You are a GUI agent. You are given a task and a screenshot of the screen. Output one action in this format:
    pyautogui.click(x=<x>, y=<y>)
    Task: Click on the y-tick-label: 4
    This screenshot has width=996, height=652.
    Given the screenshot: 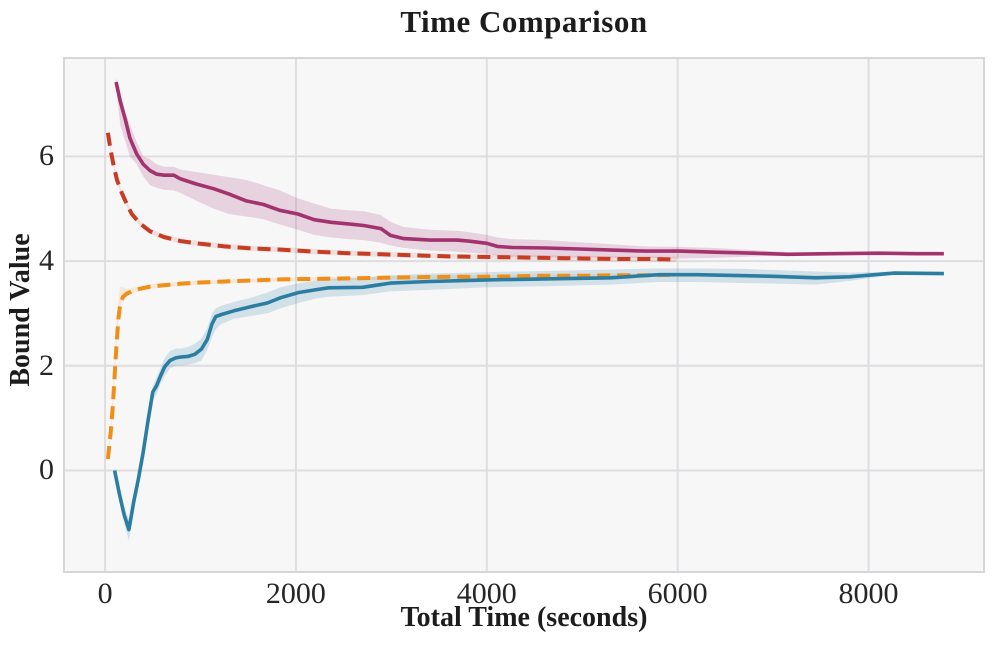 What is the action you would take?
    pyautogui.click(x=46, y=261)
    